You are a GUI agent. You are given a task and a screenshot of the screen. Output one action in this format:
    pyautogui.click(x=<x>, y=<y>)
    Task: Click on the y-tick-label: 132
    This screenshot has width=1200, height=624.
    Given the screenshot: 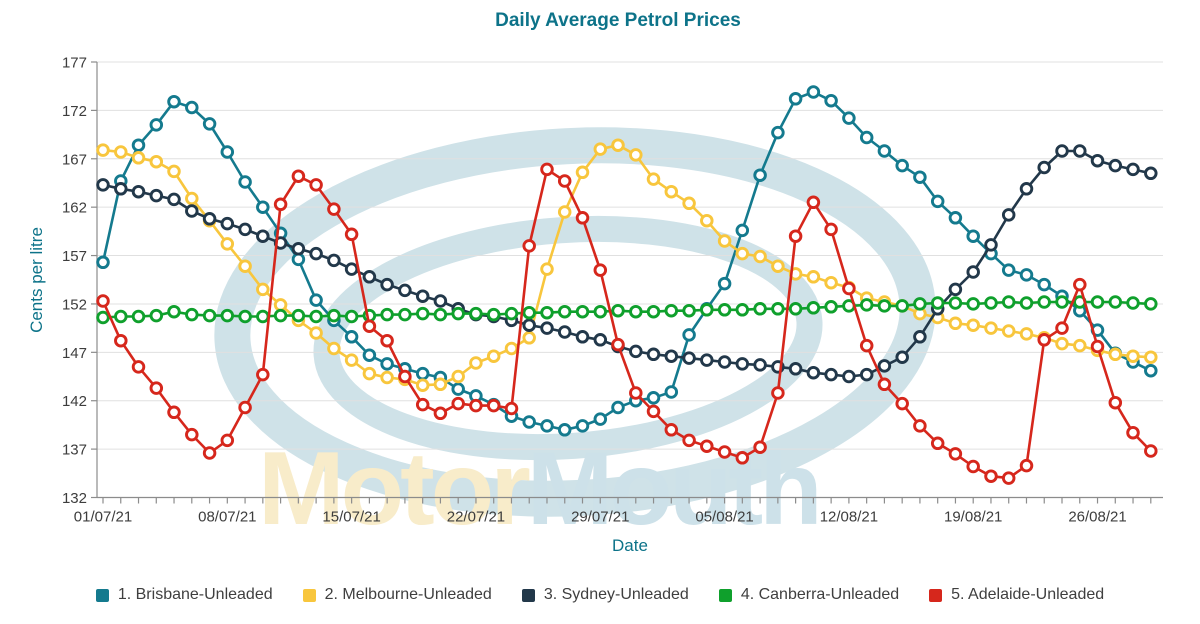 What is the action you would take?
    pyautogui.click(x=74, y=498)
    